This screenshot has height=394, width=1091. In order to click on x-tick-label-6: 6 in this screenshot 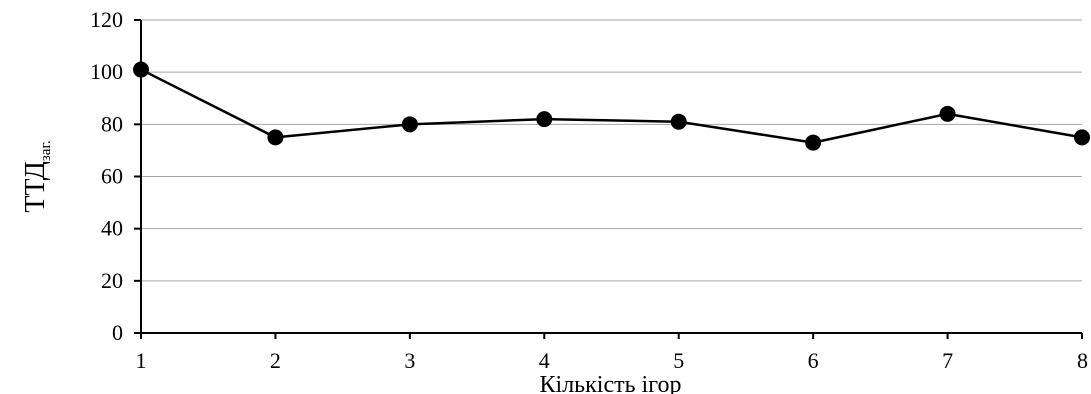, I will do `click(813, 360)`.